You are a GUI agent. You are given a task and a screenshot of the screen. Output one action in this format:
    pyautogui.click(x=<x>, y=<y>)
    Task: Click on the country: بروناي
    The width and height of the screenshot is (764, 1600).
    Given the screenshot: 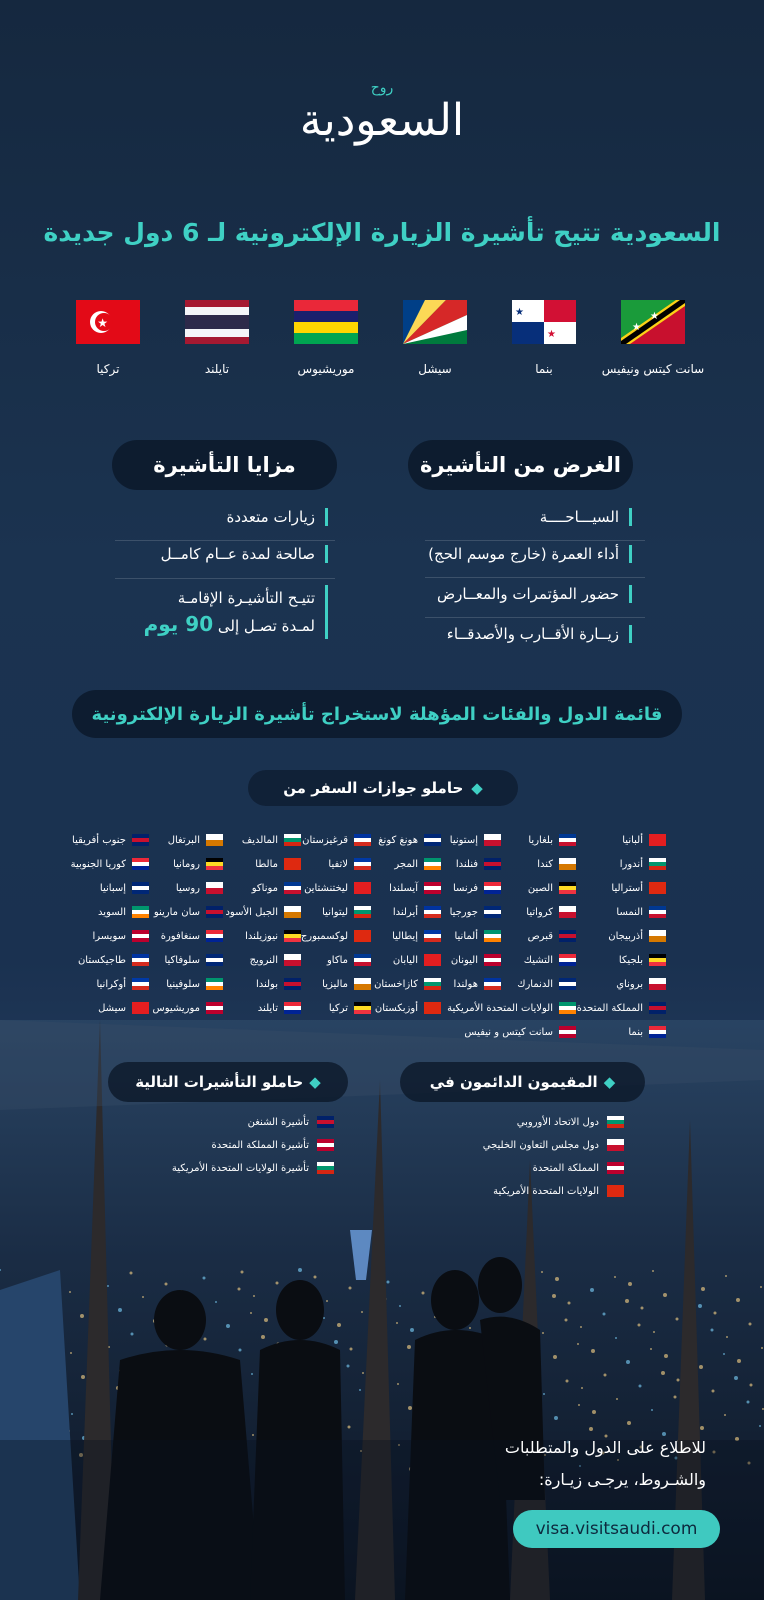 What is the action you would take?
    pyautogui.click(x=621, y=984)
    